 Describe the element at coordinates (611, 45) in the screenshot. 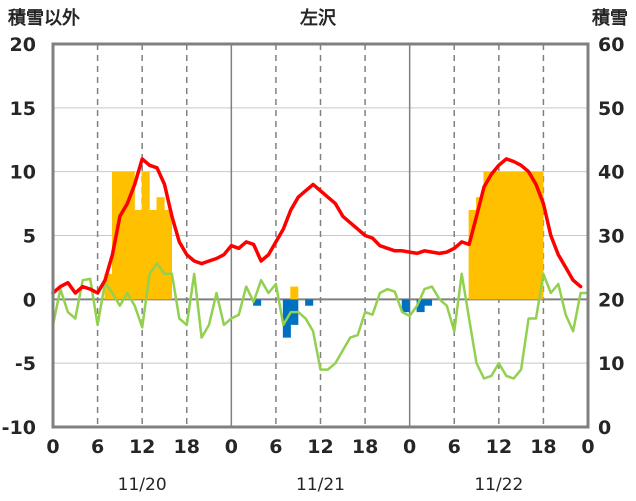

I see `right-tick-label: 60` at that location.